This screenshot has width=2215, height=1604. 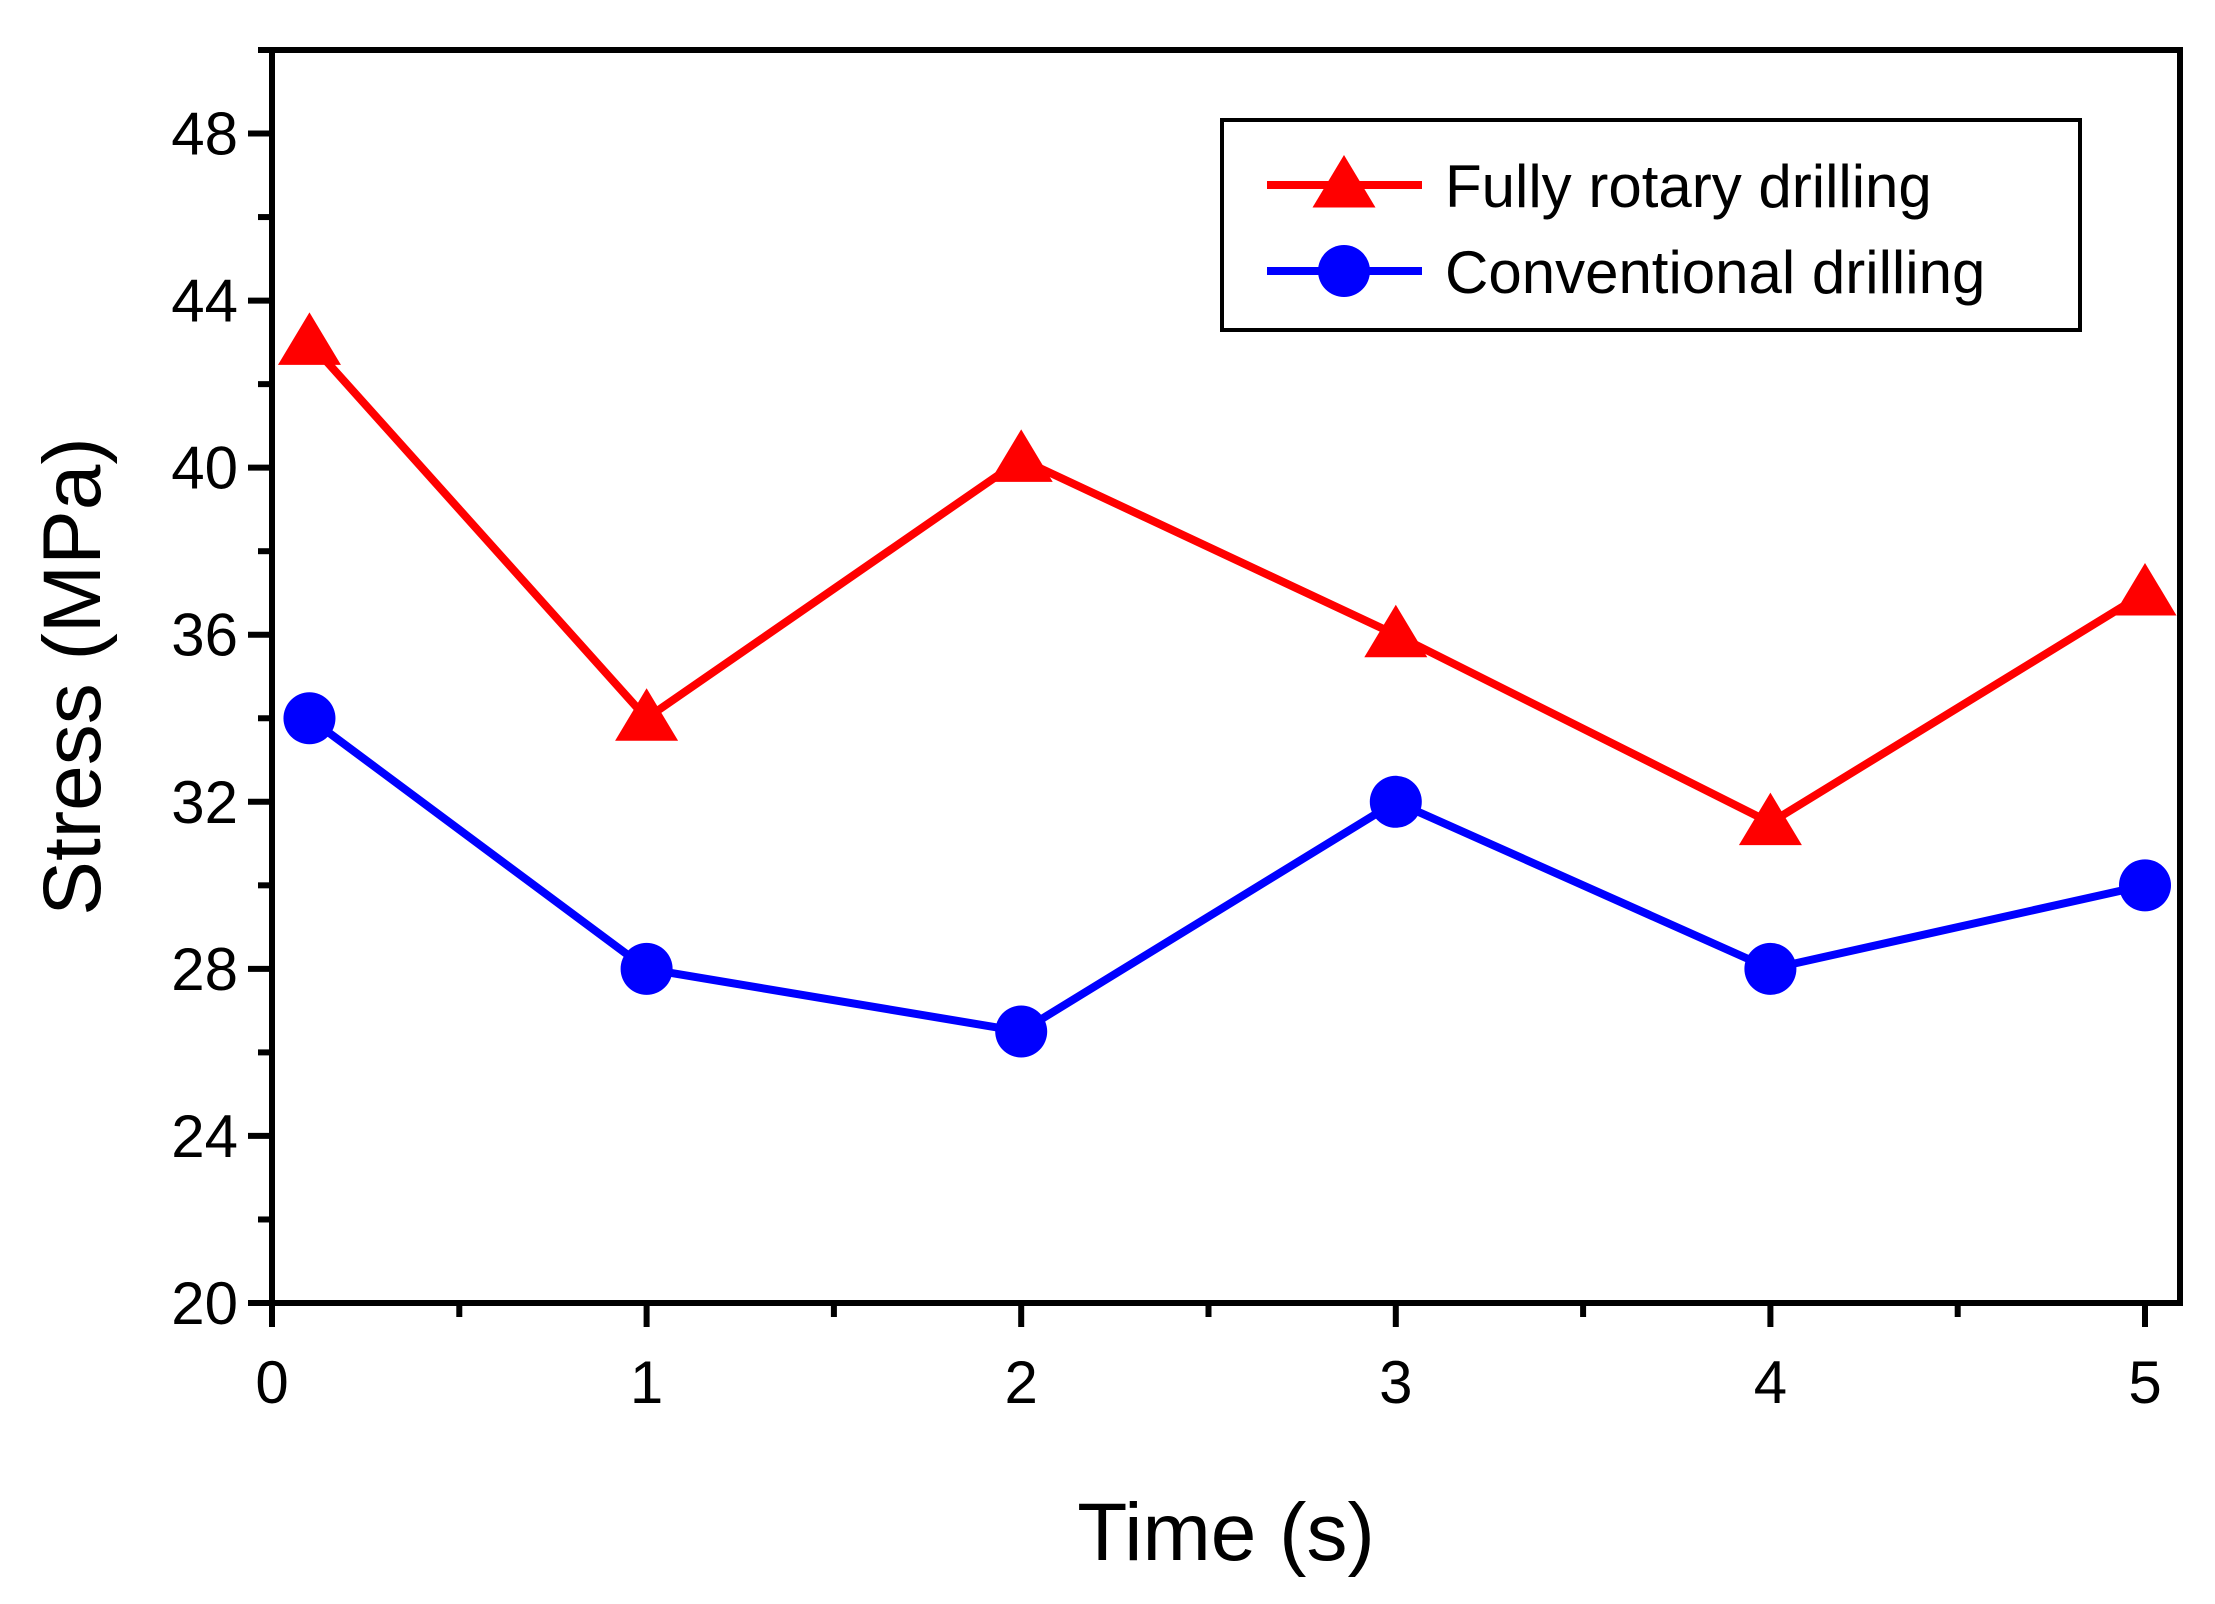 I want to click on y-tick-label: 36, so click(x=204, y=635).